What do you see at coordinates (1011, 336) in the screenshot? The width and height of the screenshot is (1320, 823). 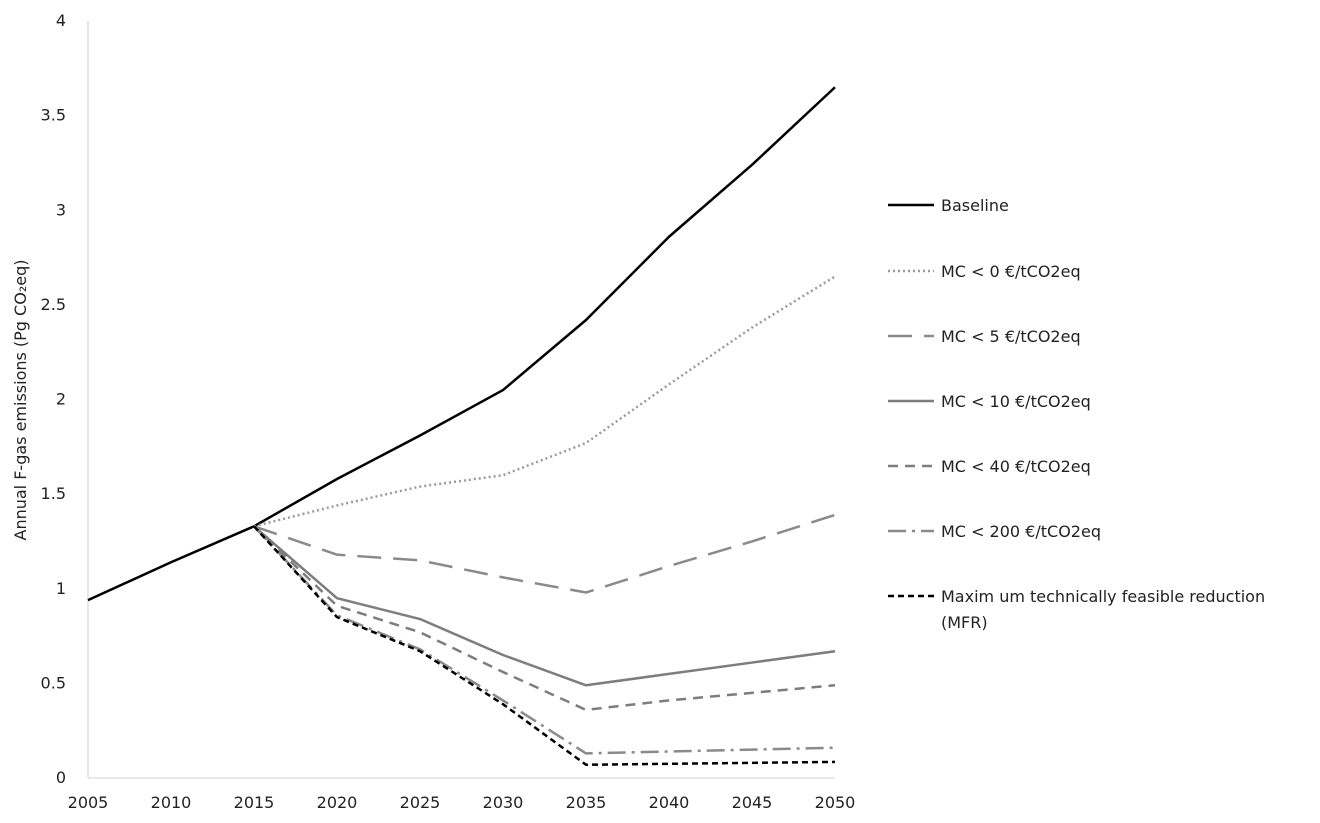 I see `legend-label-3: MC < 5 €/tCO2eq` at bounding box center [1011, 336].